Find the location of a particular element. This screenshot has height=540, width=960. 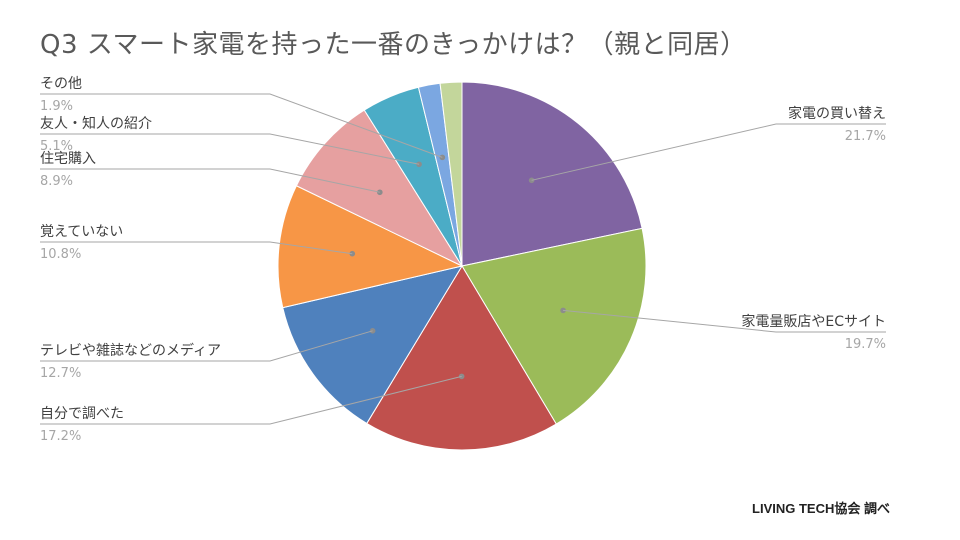

slice-value: 21.7% is located at coordinates (865, 136).